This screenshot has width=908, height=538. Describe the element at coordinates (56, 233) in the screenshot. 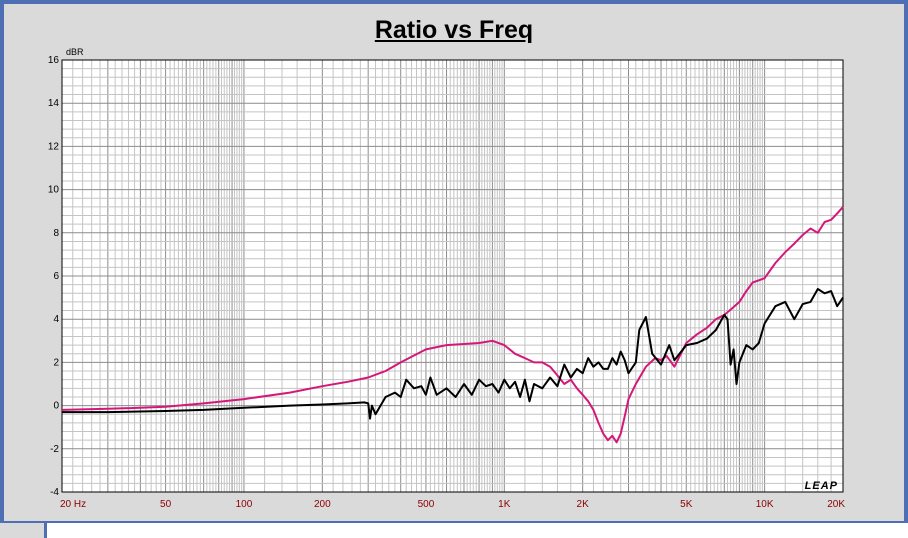

I see `y-tick-label: 8` at that location.